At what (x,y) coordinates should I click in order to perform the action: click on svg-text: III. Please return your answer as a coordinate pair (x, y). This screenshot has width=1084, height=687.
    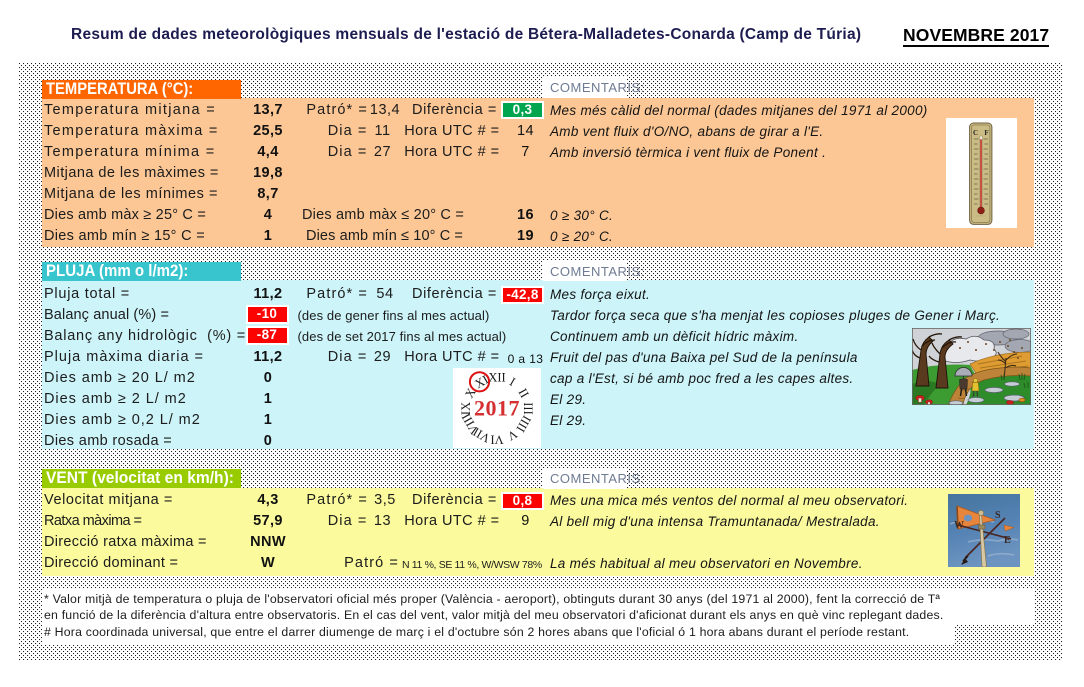
    Looking at the image, I should click on (528, 408).